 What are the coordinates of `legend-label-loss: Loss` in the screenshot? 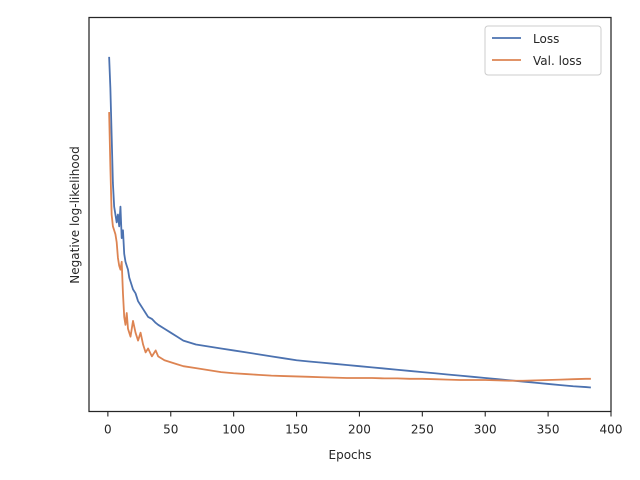 It's located at (546, 39).